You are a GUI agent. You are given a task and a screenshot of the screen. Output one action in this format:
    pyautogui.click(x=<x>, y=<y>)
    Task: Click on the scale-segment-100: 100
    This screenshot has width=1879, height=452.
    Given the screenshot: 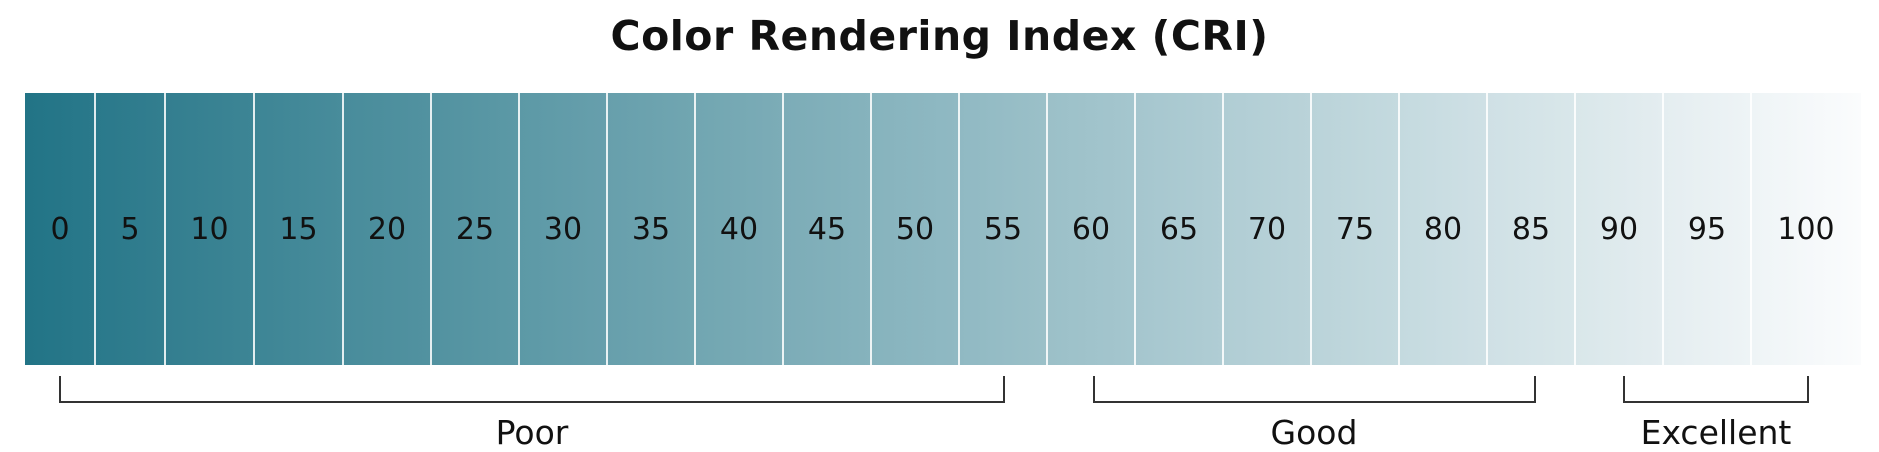 What is the action you would take?
    pyautogui.click(x=1806, y=229)
    